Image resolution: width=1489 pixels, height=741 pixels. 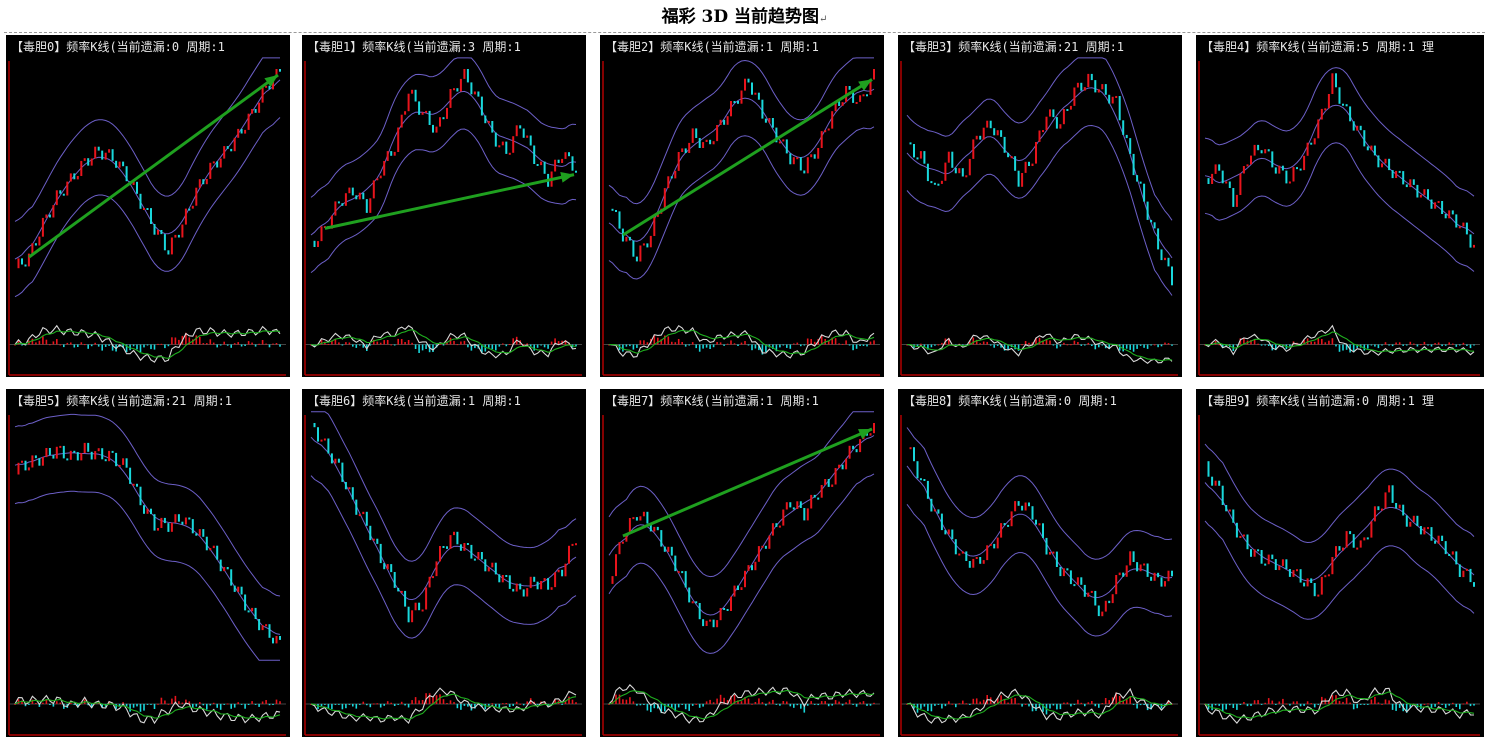 What do you see at coordinates (414, 401) in the screenshot?
I see `panel-title: 【毒胆6】频率K线(当前遗漏:1 周期:1` at bounding box center [414, 401].